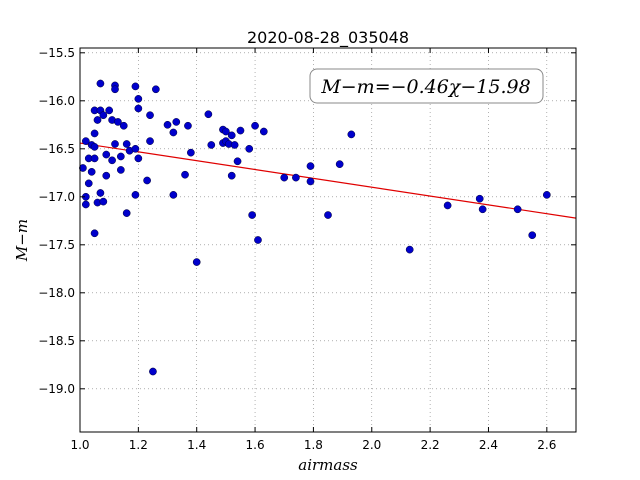  I want to click on y-tick-label: −15.5, so click(56, 53).